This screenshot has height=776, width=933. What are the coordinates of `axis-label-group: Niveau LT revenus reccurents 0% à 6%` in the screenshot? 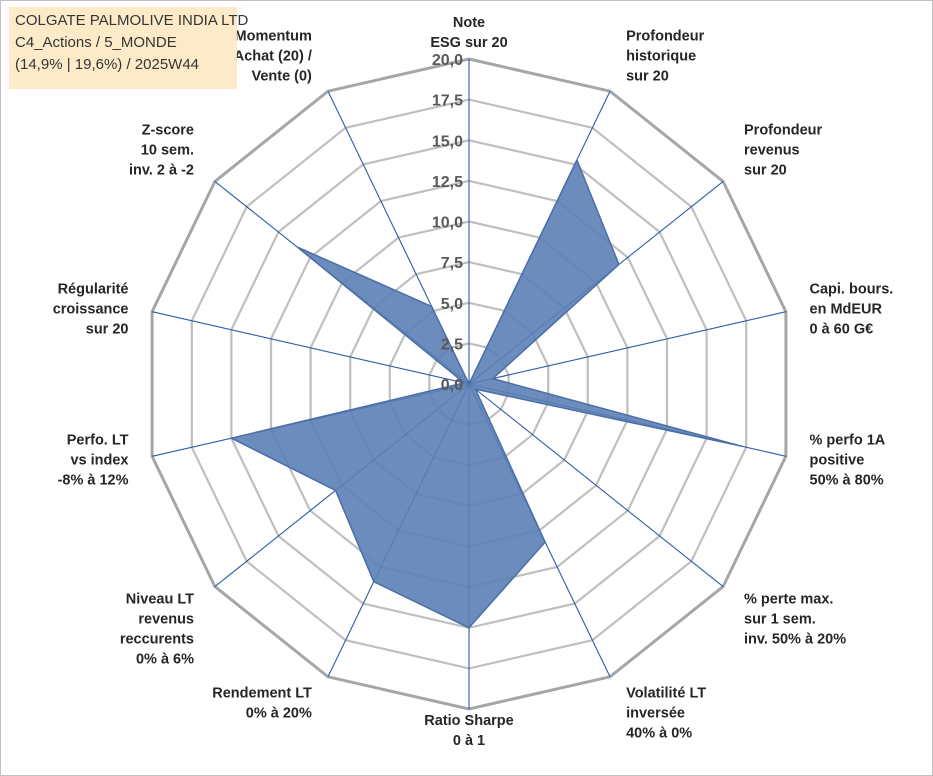 It's located at (157, 629).